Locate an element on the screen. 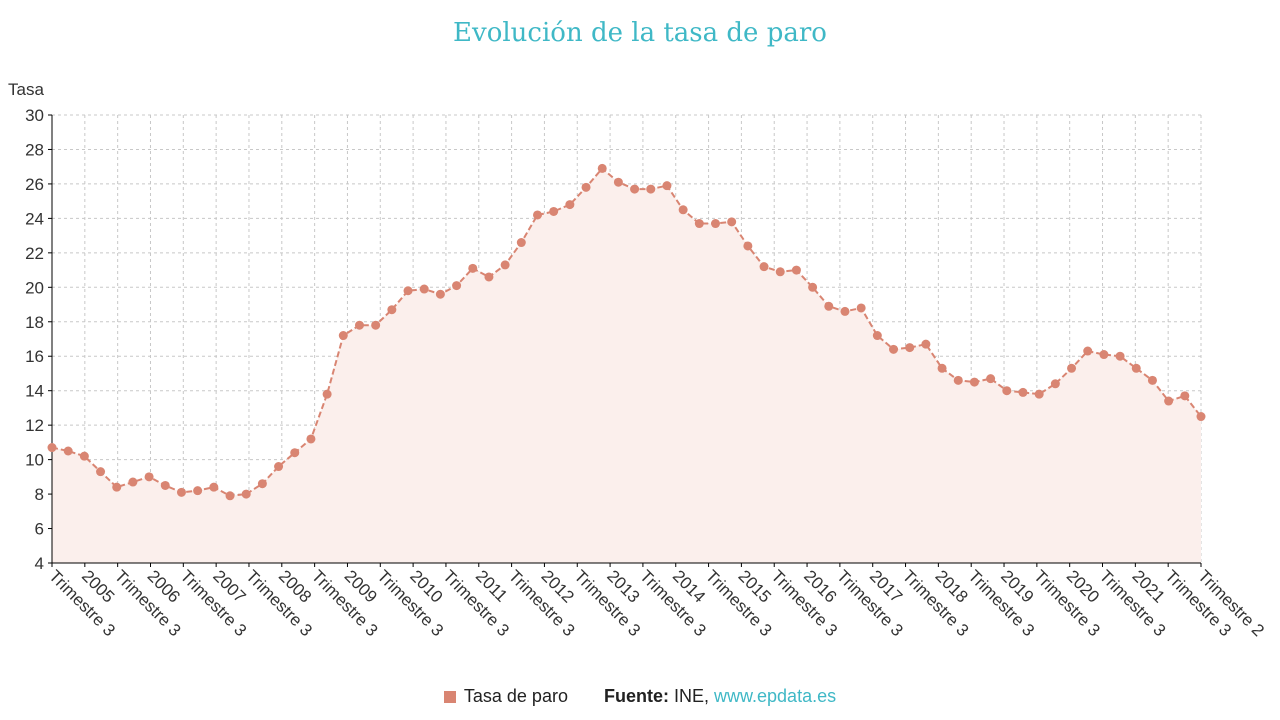 The height and width of the screenshot is (720, 1280). source-link: www.epdata.es is located at coordinates (775, 696).